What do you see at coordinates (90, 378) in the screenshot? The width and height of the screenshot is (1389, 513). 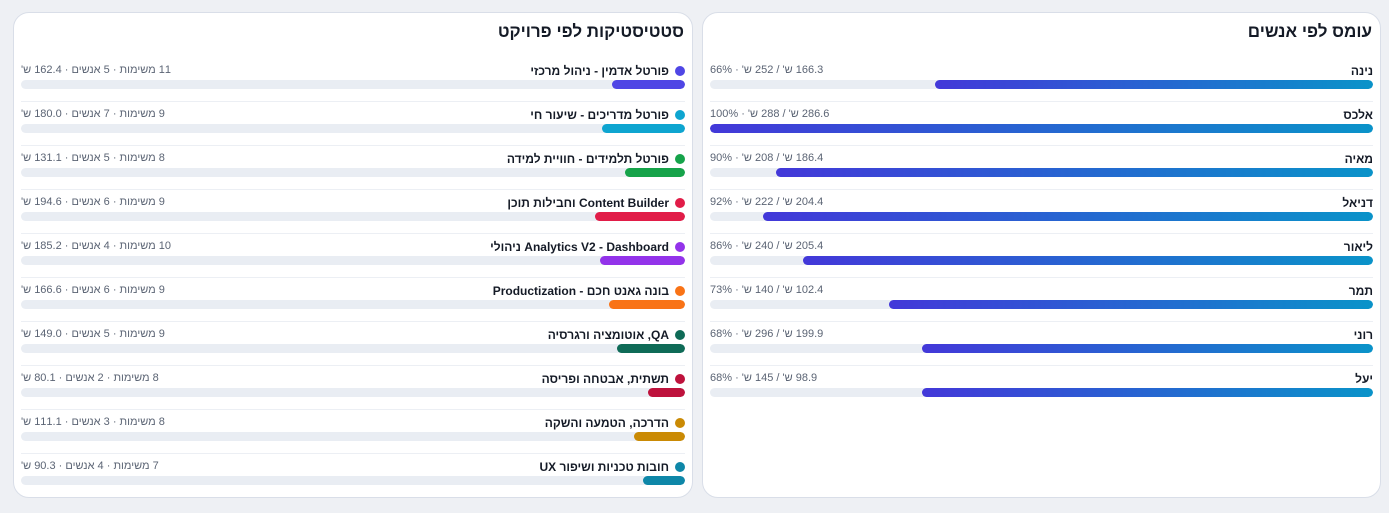 I see `project-stats: 8 משימות · 2 אנשים · 80.1 ש'` at bounding box center [90, 378].